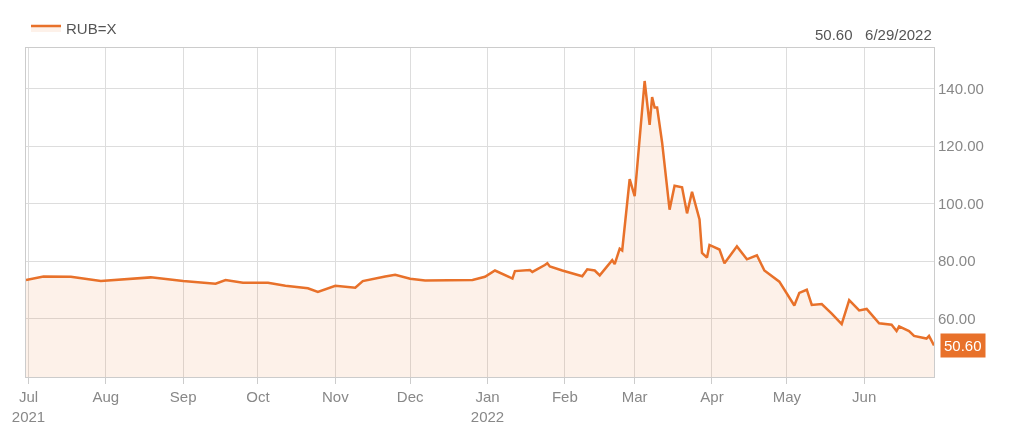  I want to click on legend-label: RUB=X, so click(91, 28).